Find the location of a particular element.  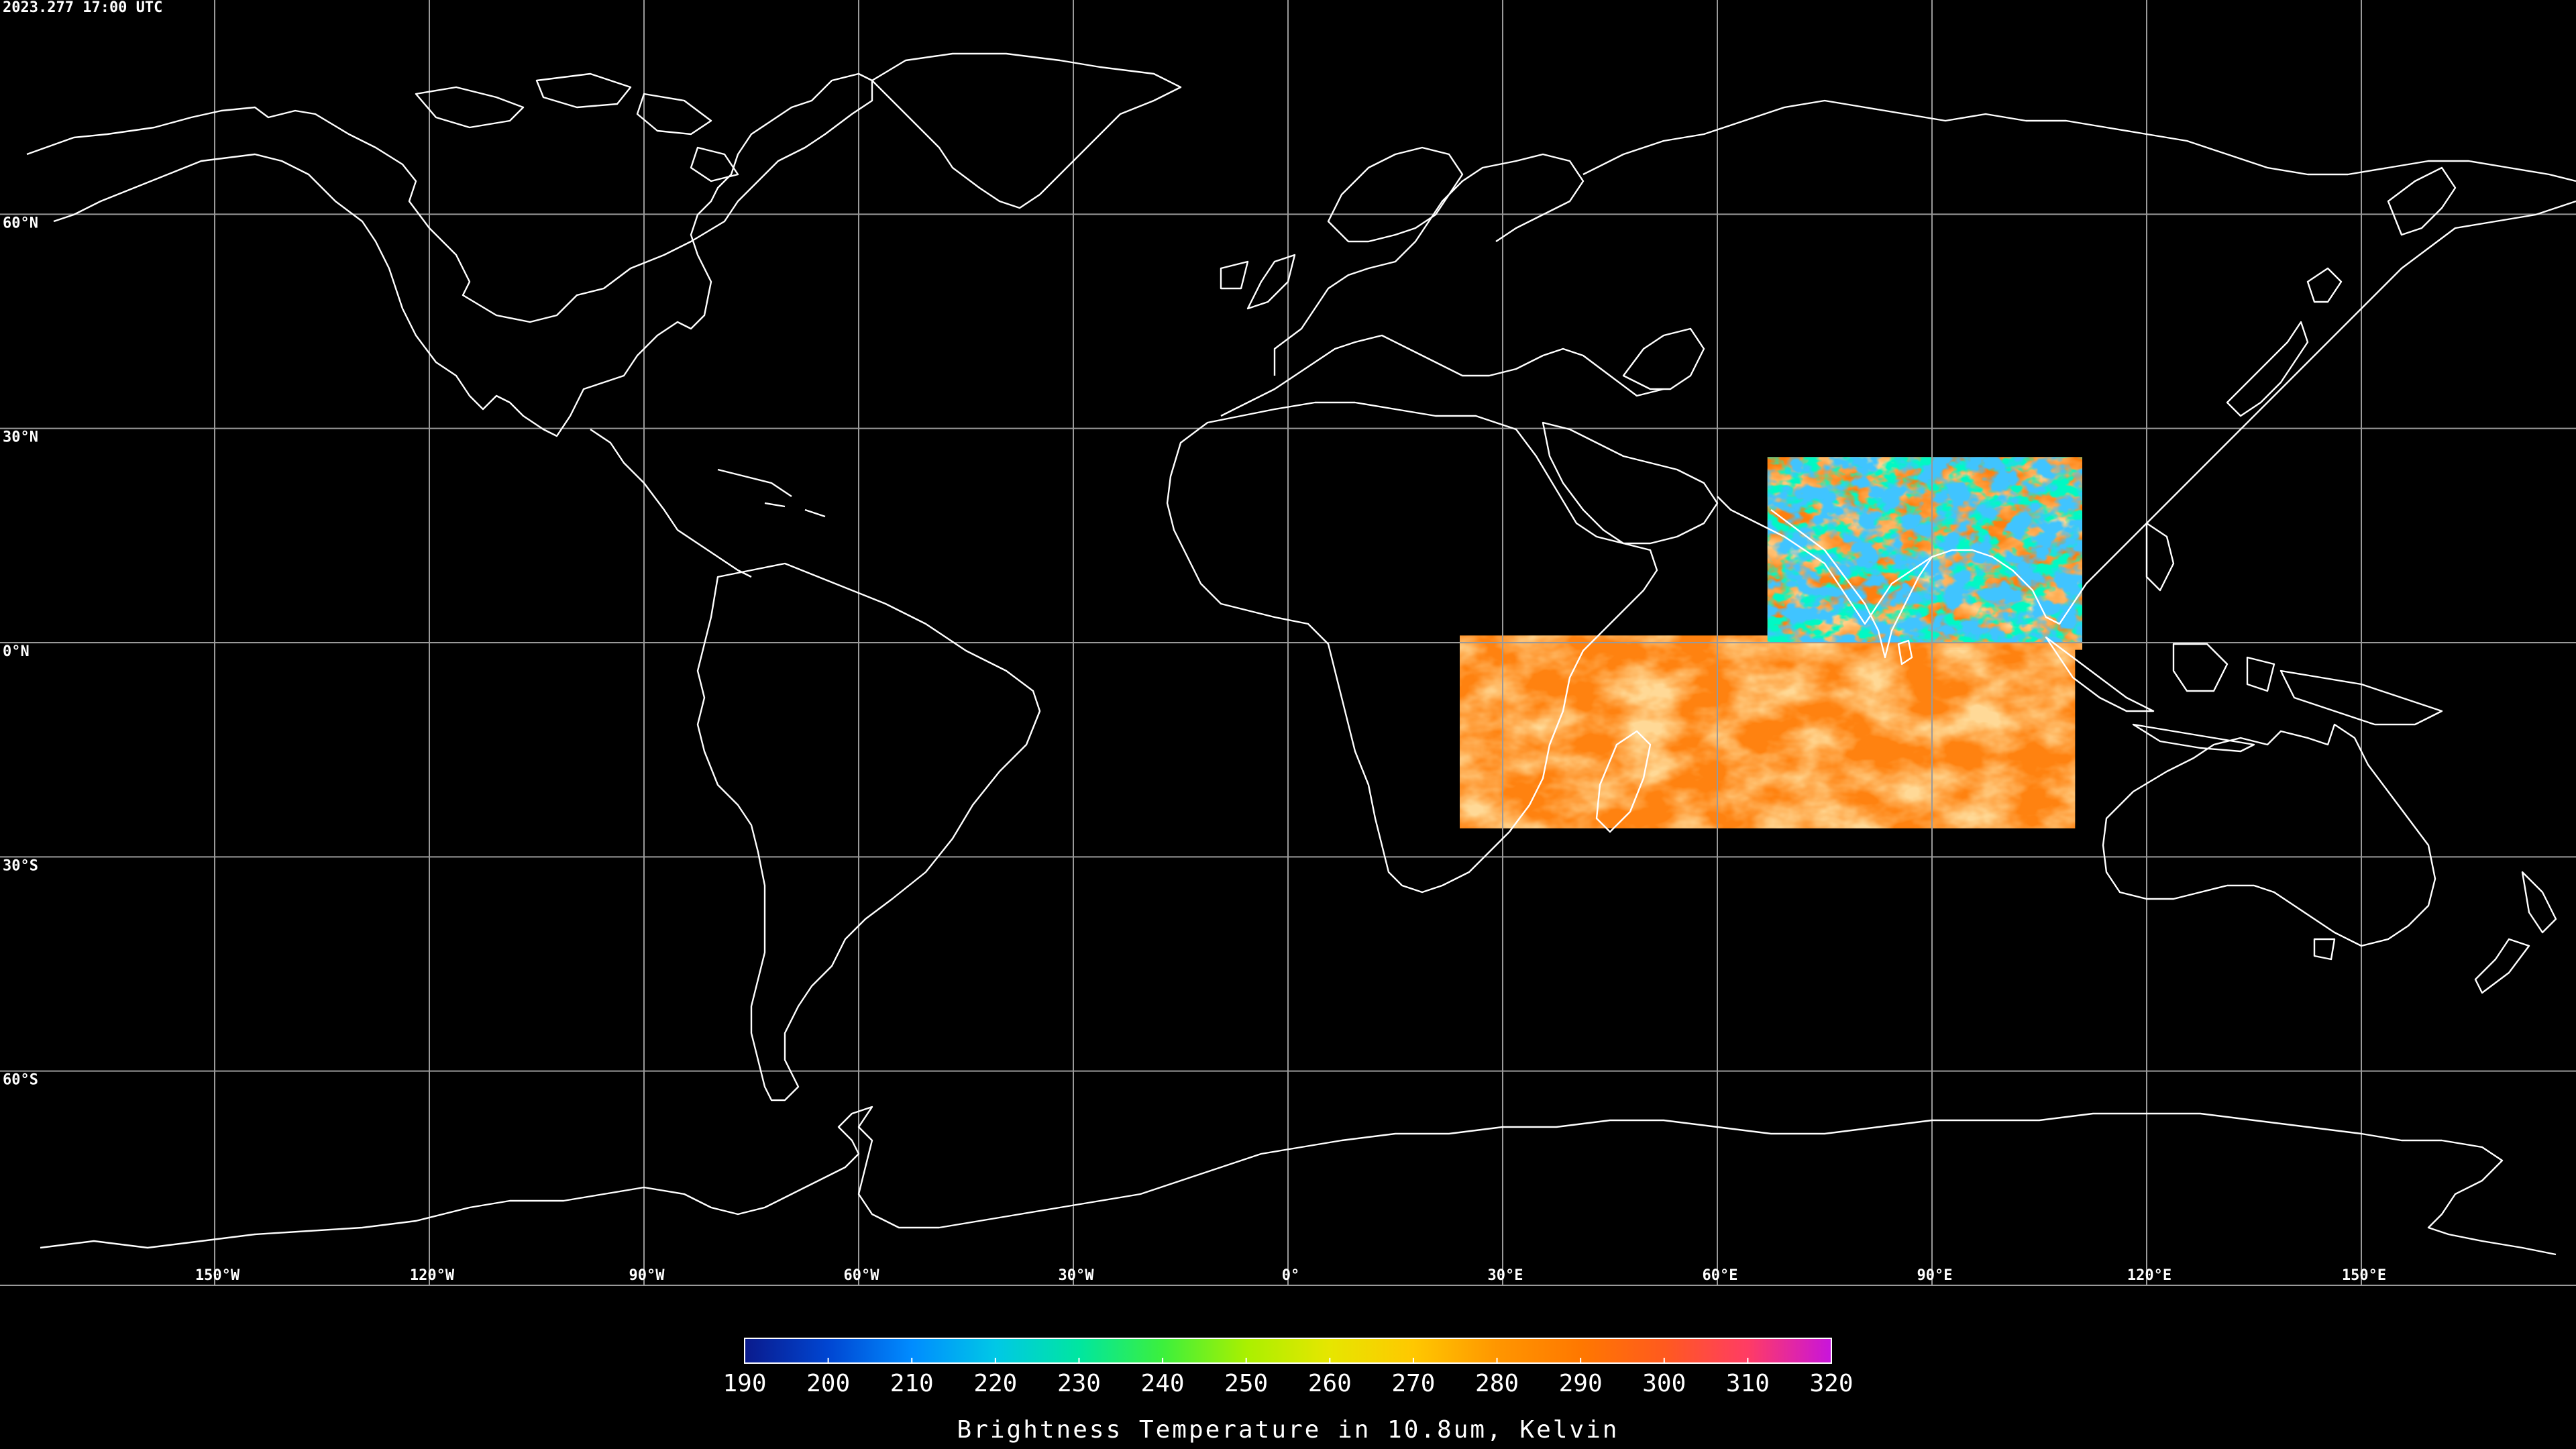

longitude-label: 150°W is located at coordinates (217, 1275).